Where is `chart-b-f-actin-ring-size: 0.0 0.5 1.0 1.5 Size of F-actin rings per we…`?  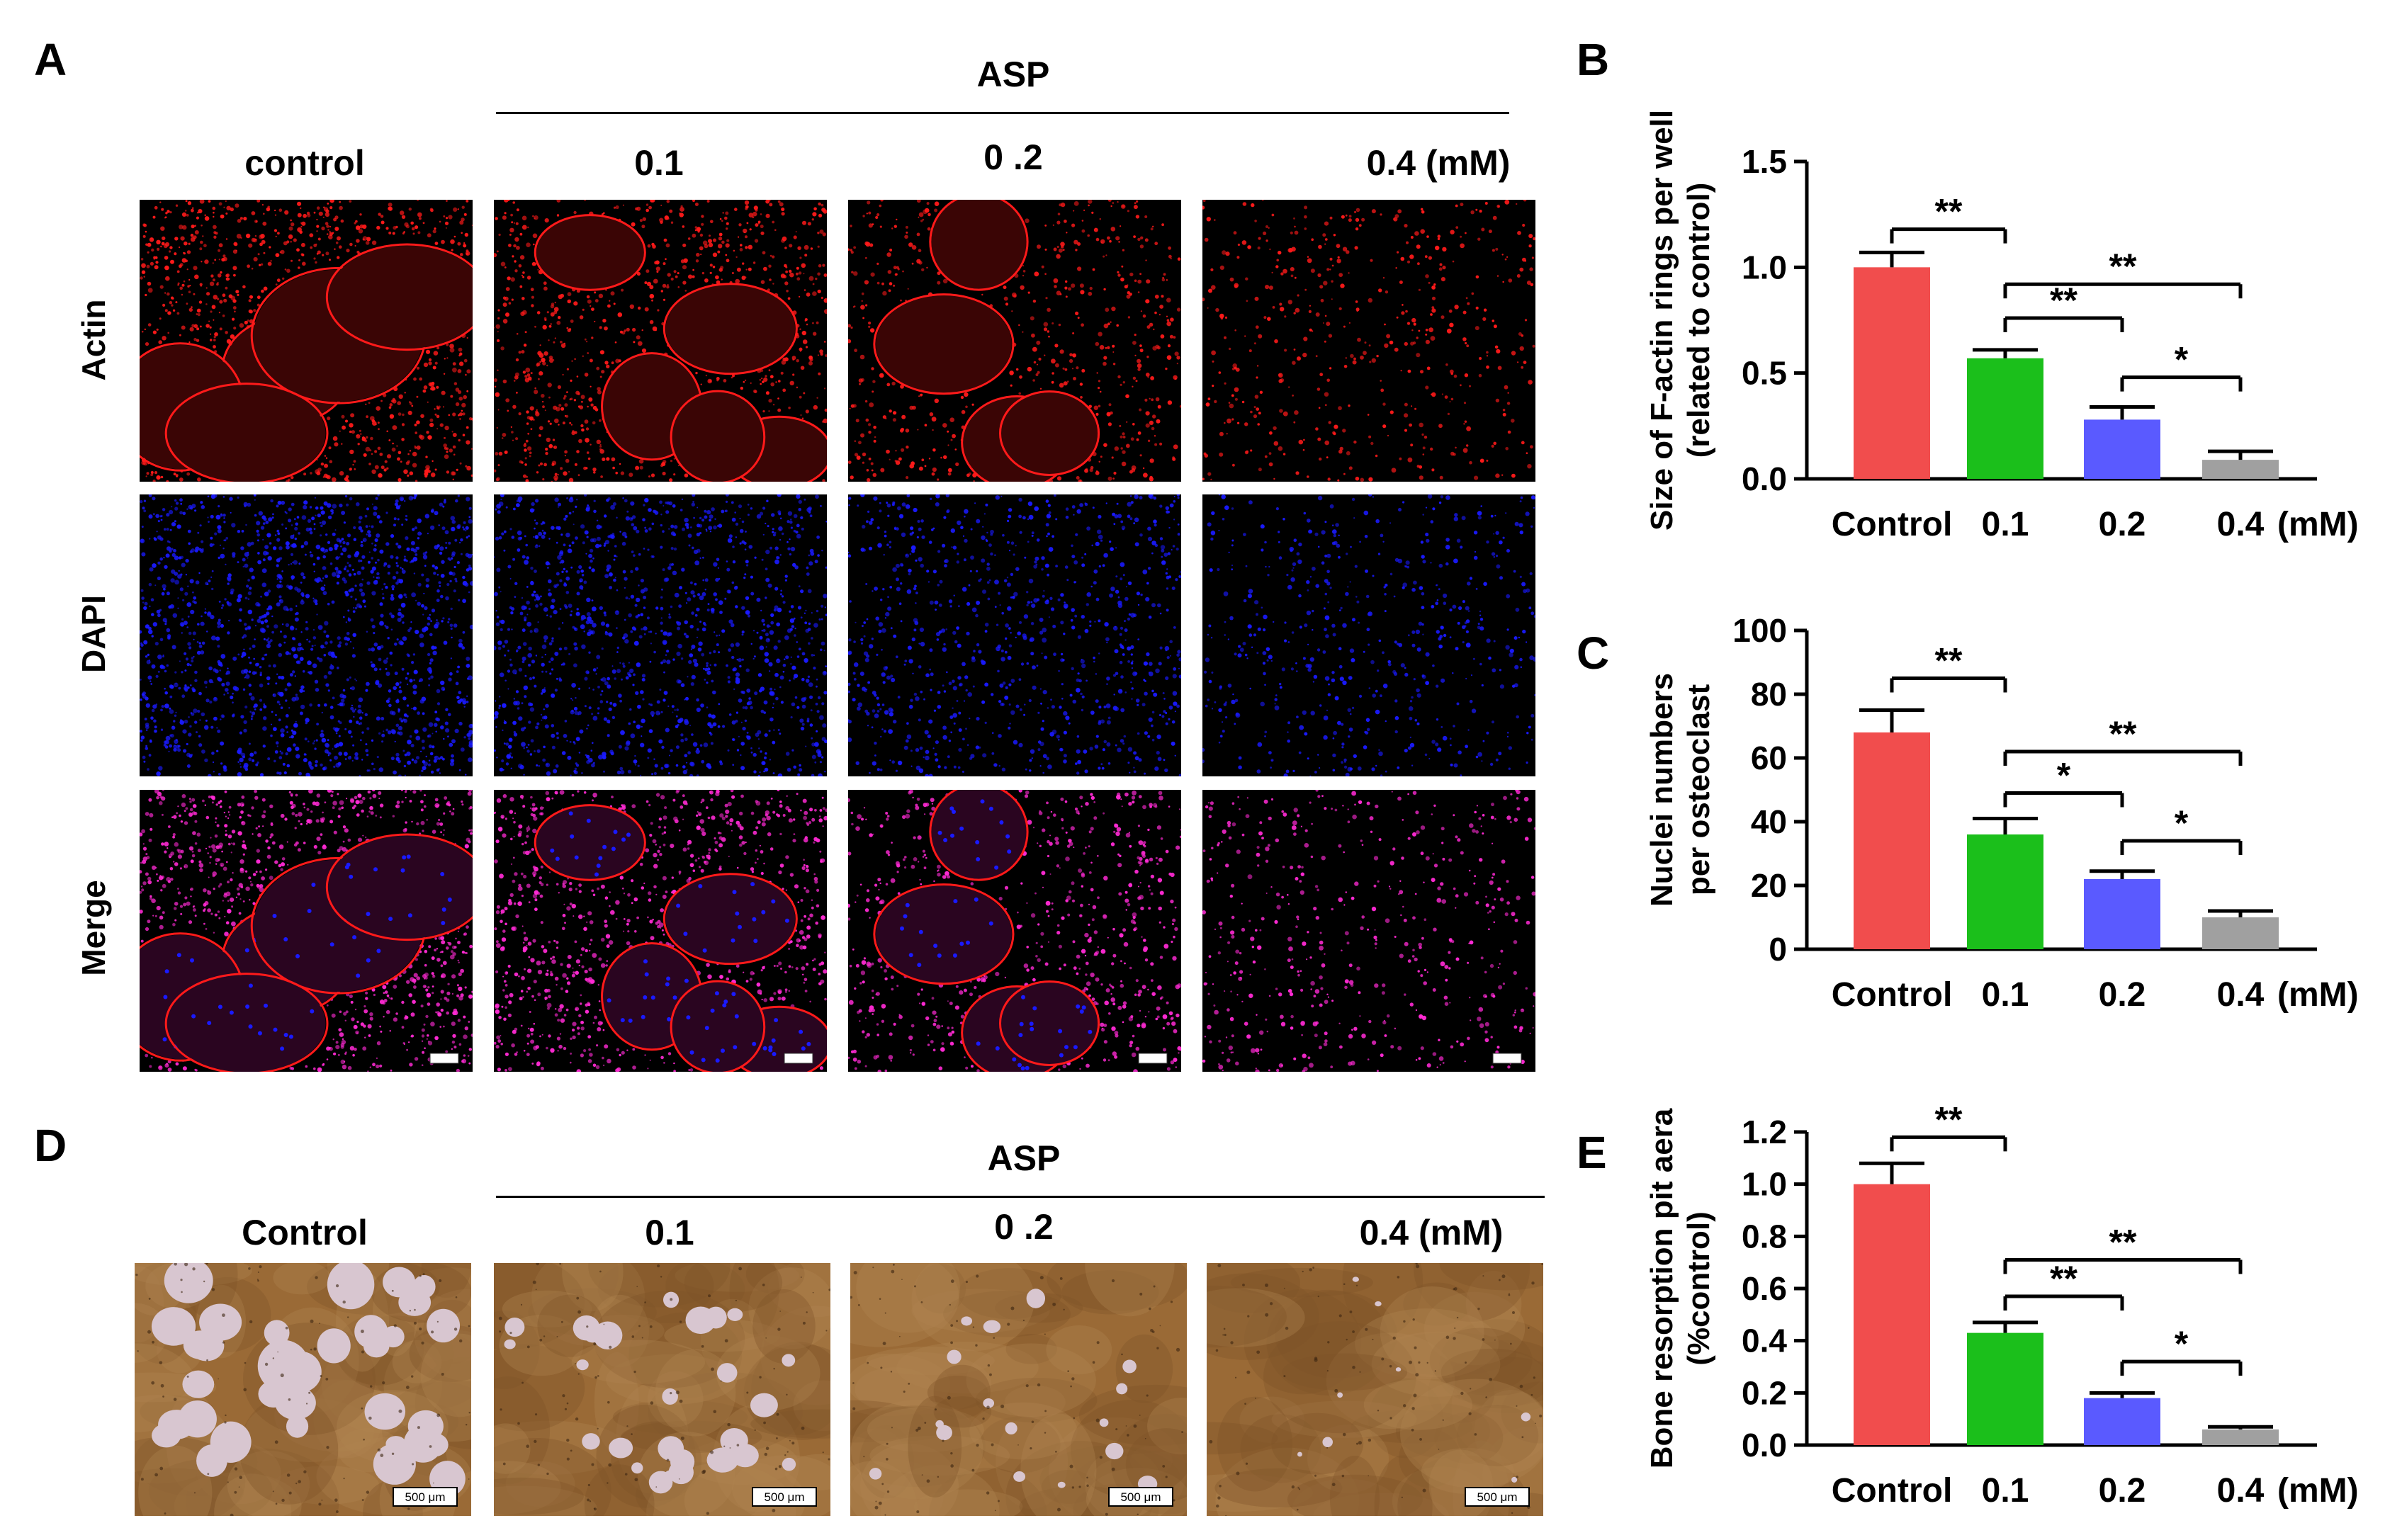
chart-b-f-actin-ring-size: 0.0 0.5 1.0 1.5 Size of F-actin rings per we… is located at coordinates (2002, 326).